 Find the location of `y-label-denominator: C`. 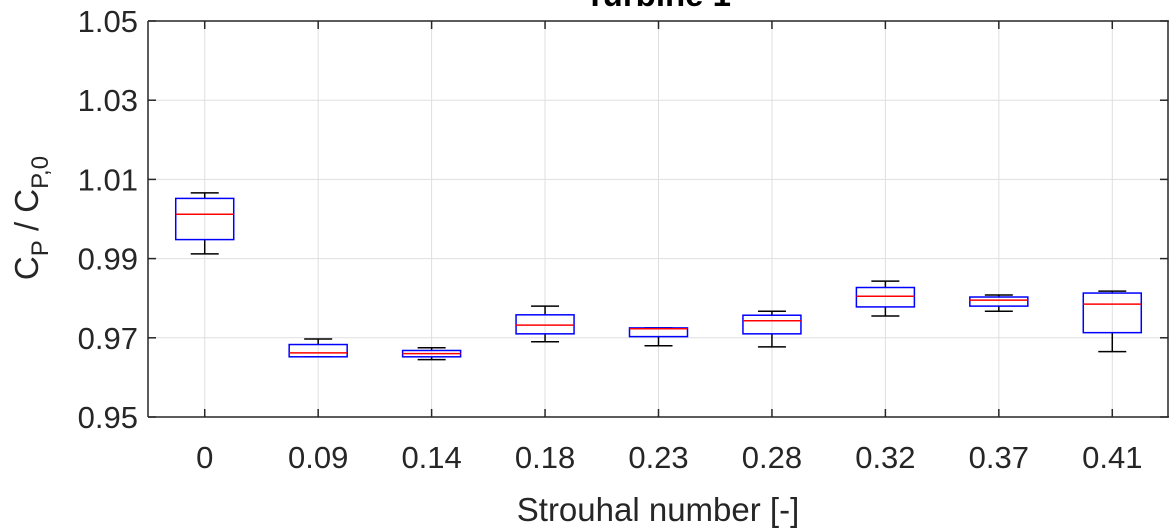

y-label-denominator: C is located at coordinates (26, 201).